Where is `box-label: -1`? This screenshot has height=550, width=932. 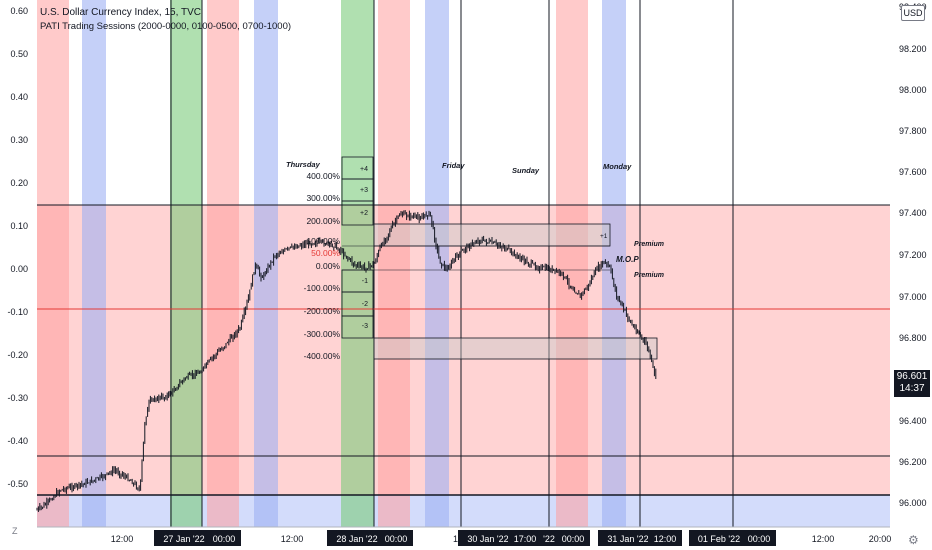
box-label: -1 is located at coordinates (365, 281).